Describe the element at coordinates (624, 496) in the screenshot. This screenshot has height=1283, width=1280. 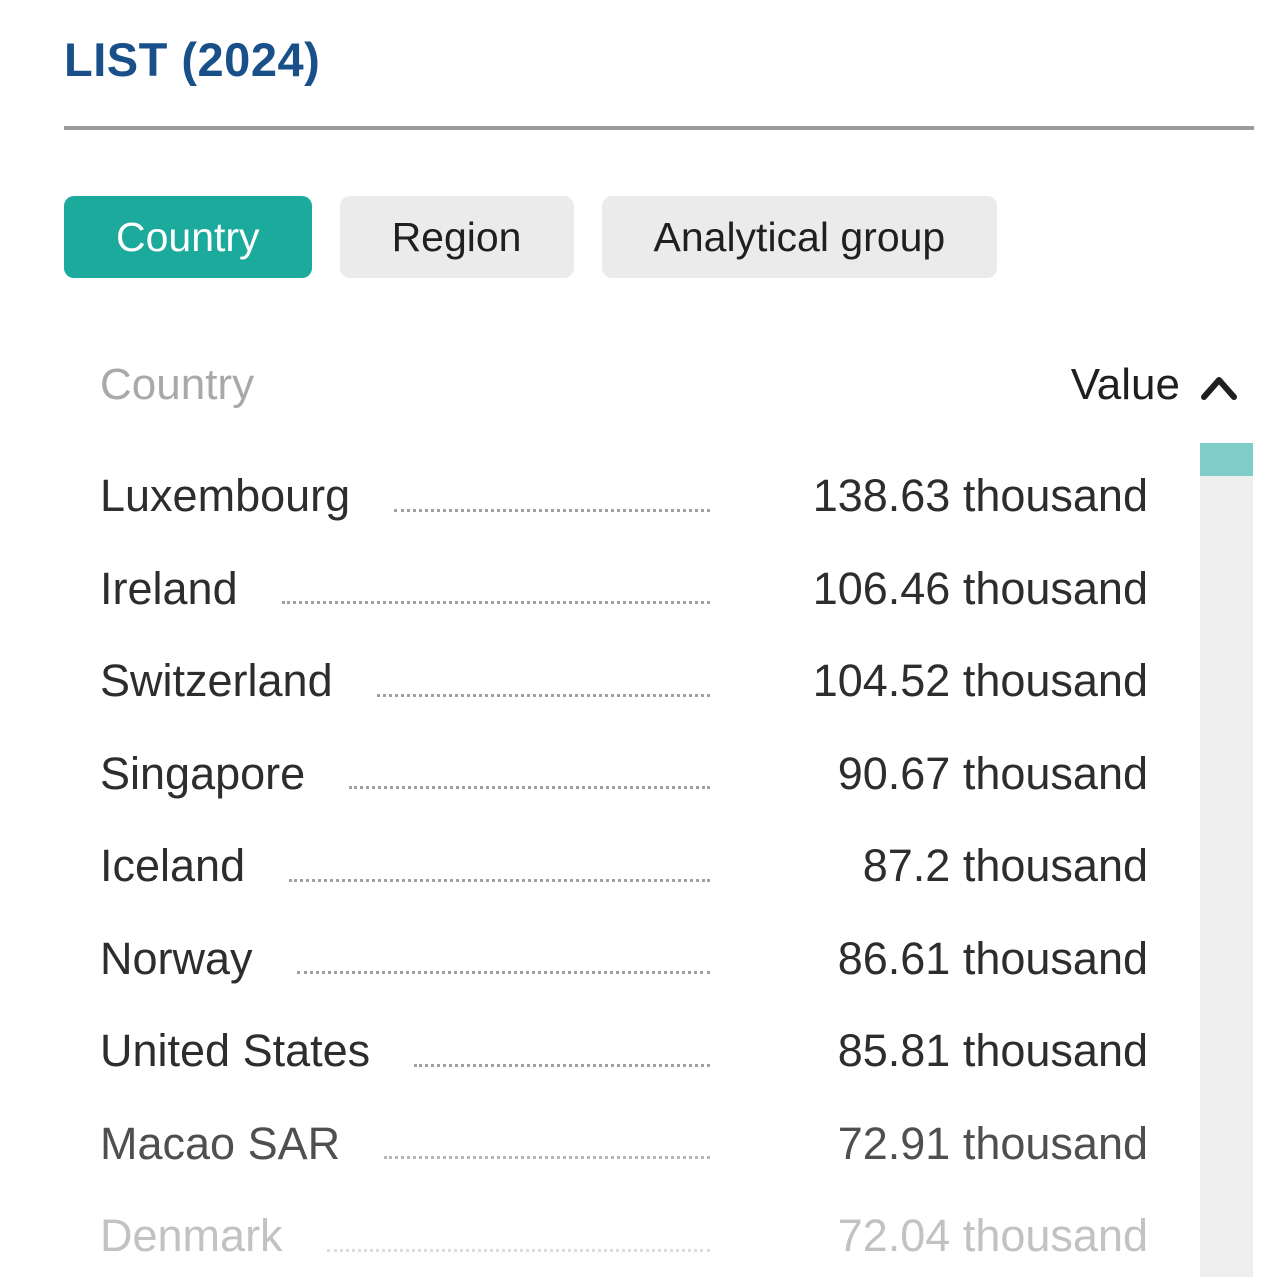
I see `list-item: Luxembourg 138.63 thousand` at that location.